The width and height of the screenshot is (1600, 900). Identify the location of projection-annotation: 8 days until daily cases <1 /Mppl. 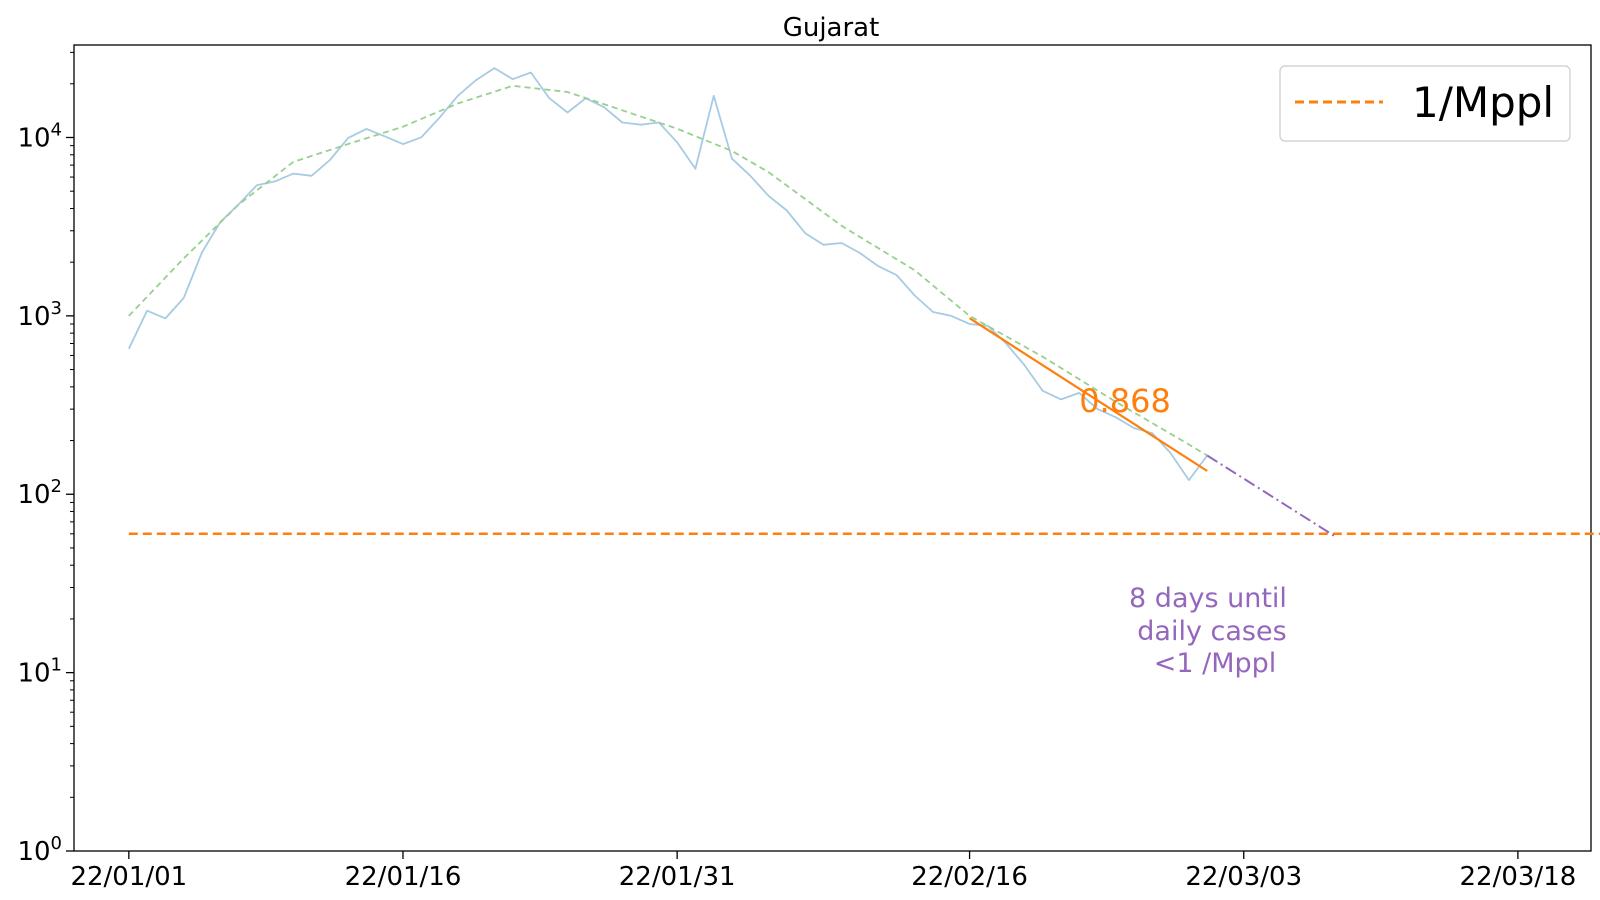
(1208, 631).